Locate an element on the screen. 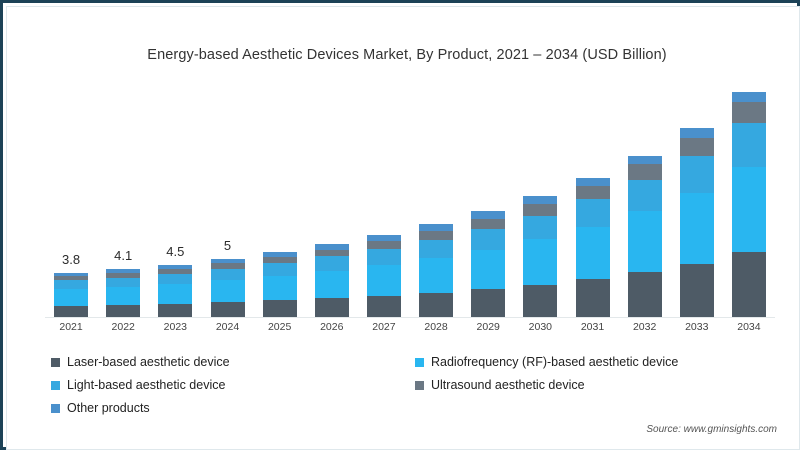 This screenshot has height=450, width=800. x-tick-label: 2027 is located at coordinates (384, 327).